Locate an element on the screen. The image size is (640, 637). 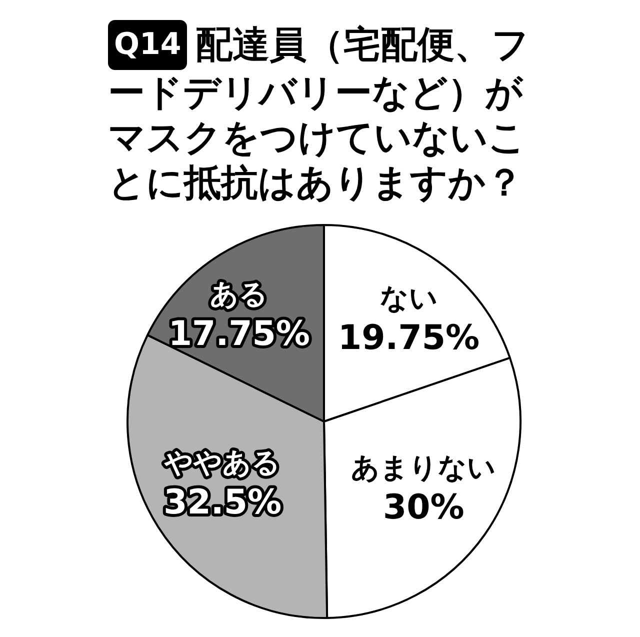
slice-label: あまりない is located at coordinates (423, 467).